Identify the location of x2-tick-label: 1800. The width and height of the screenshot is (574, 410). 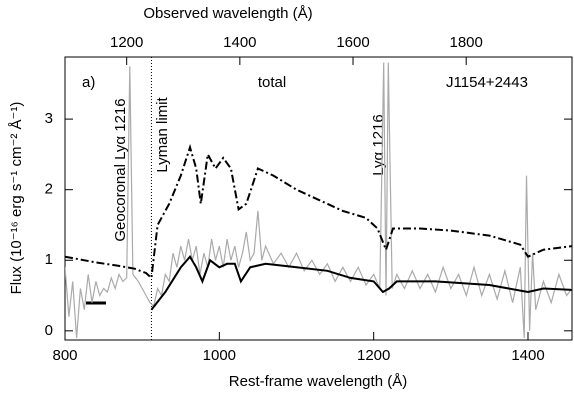
(465, 42).